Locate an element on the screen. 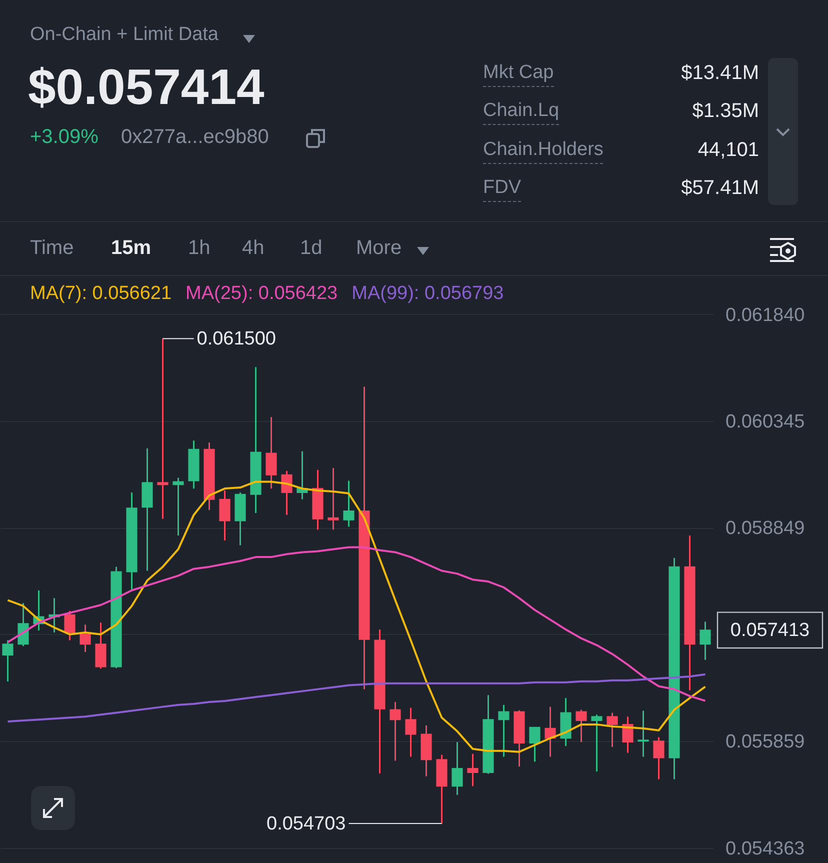  text: Chain.Holders is located at coordinates (543, 151).